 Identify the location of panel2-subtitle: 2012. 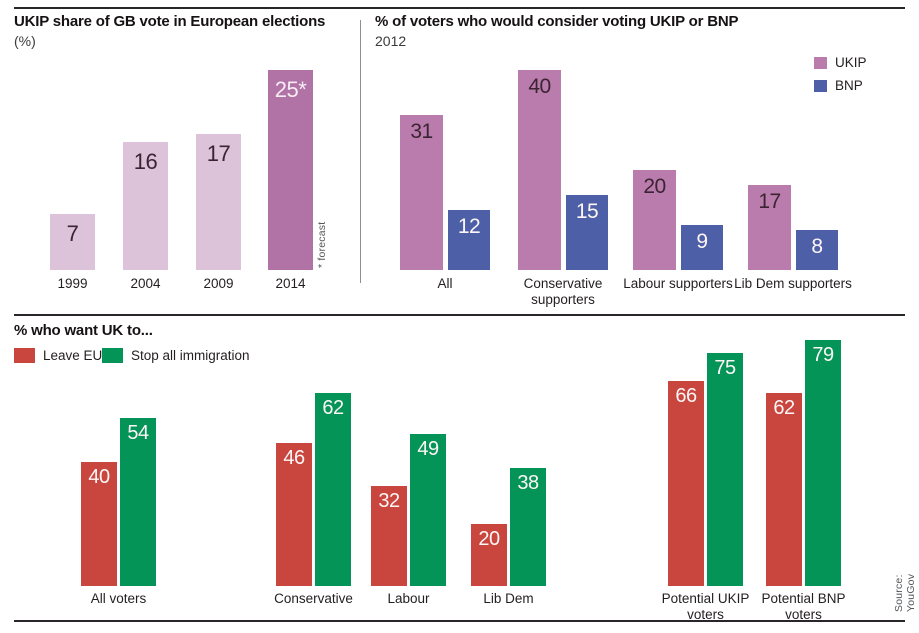
(391, 41).